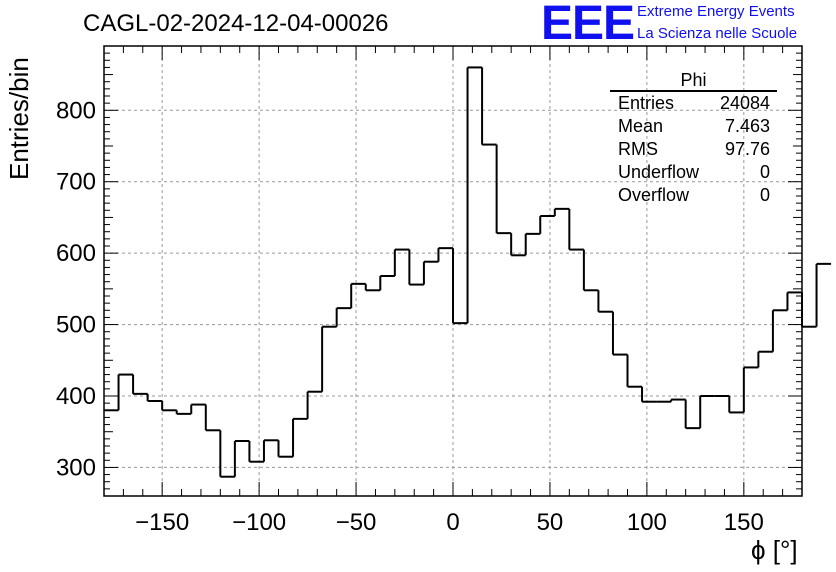  Describe the element at coordinates (638, 149) in the screenshot. I see `stats-label: RMS` at that location.